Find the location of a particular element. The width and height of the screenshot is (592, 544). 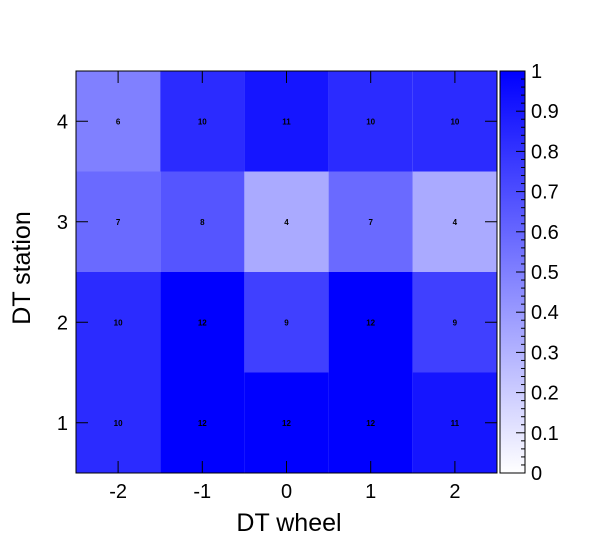

scale-tick-label: 0.1 is located at coordinates (545, 434).